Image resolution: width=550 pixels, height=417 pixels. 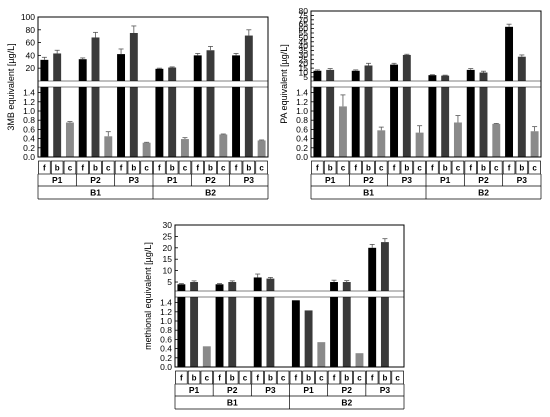 I want to click on y-tick-label: 40, so click(x=304, y=46).